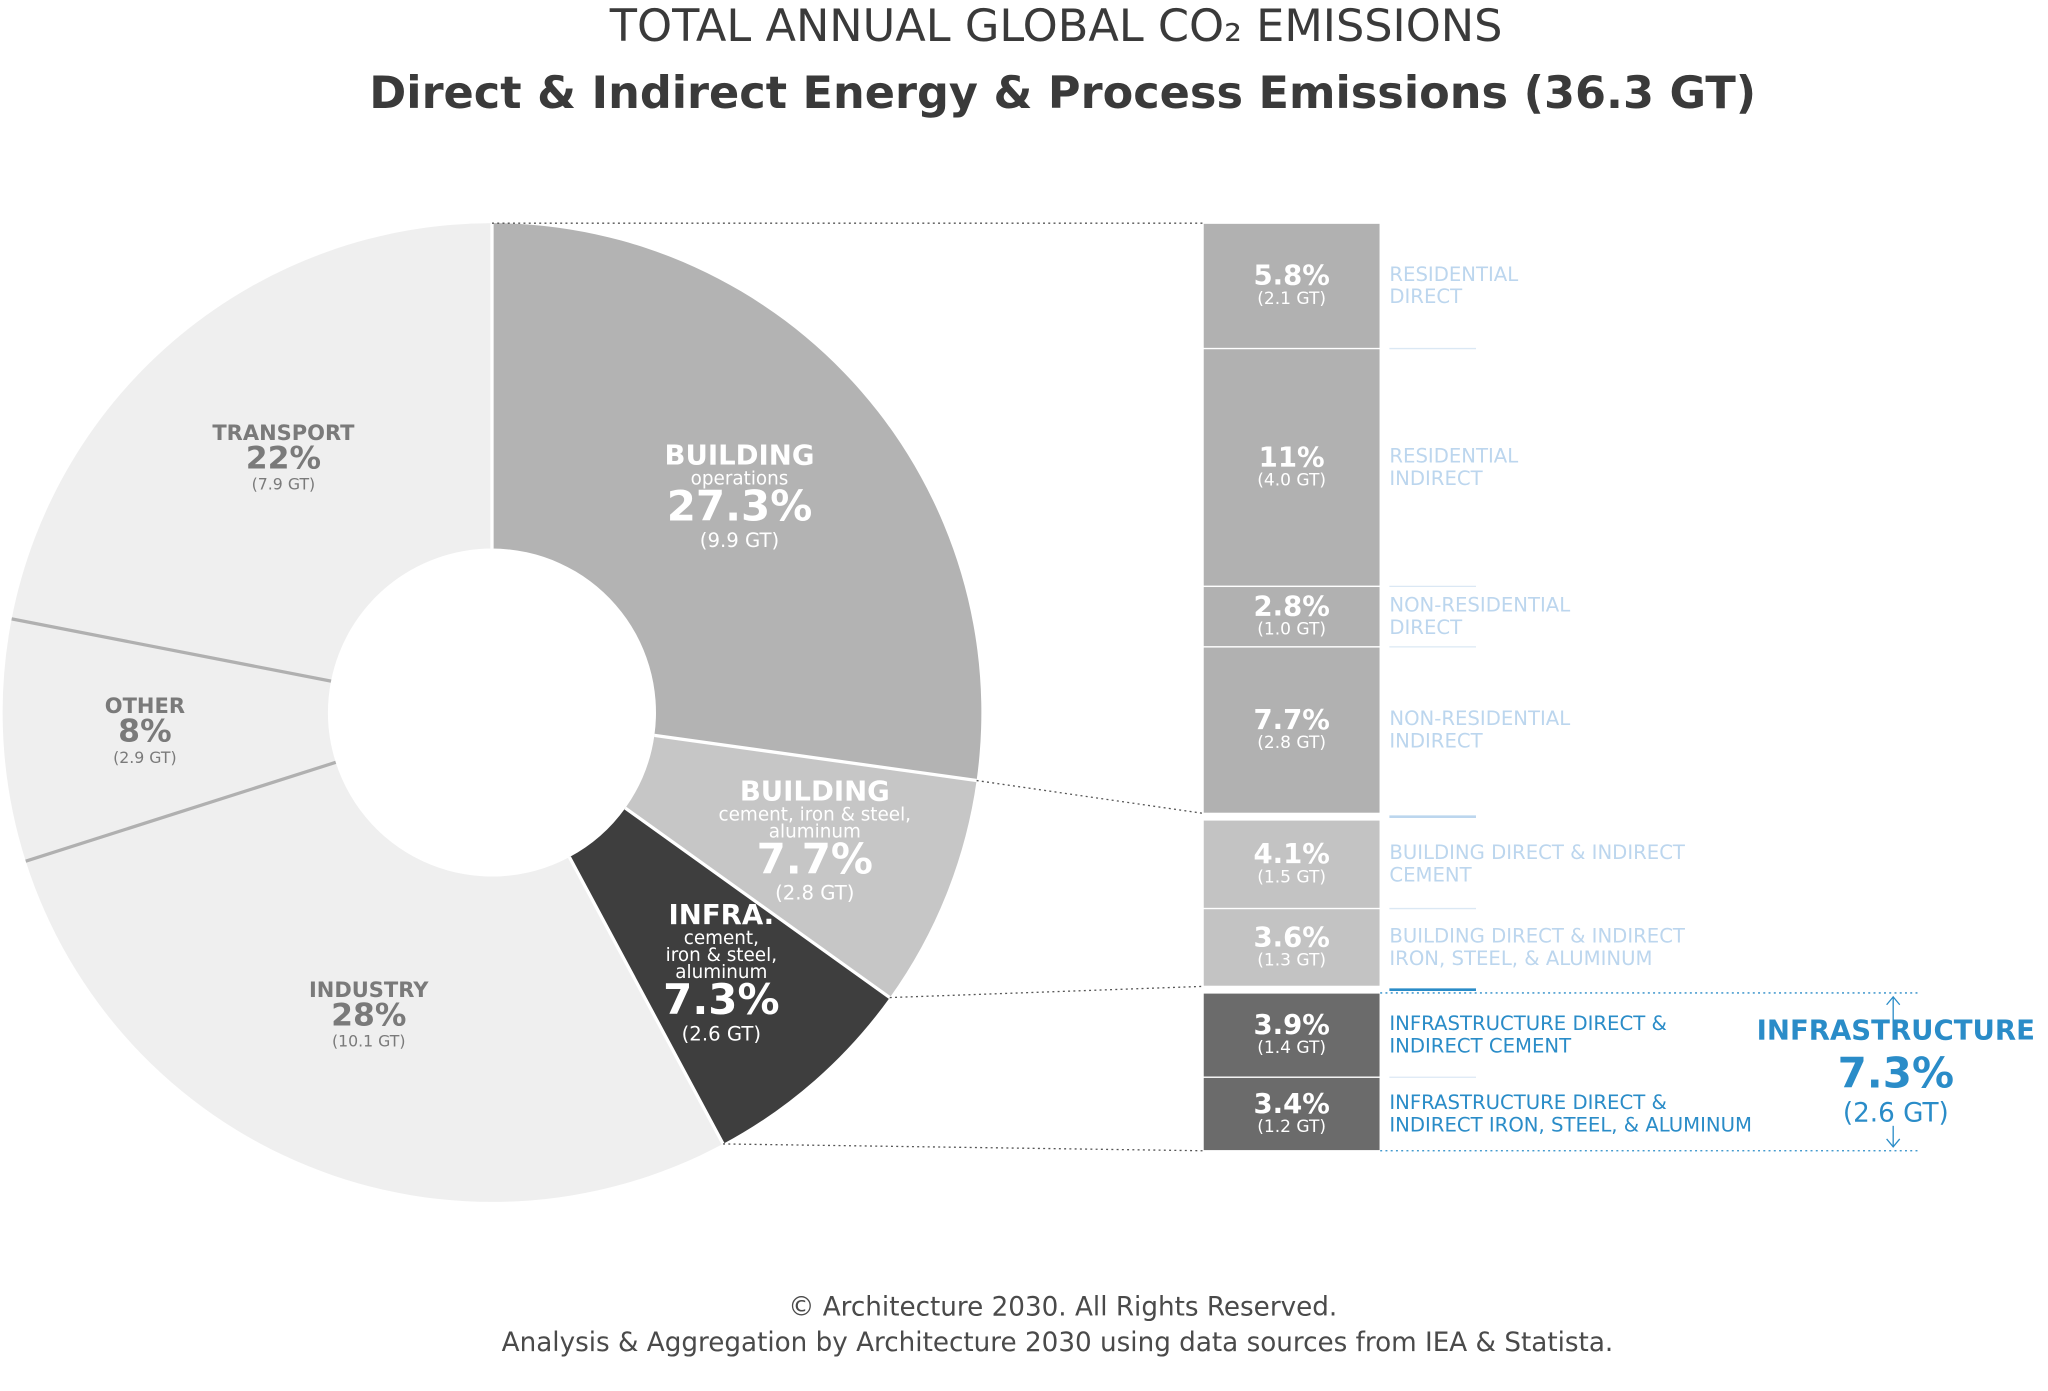 This screenshot has width=2048, height=1391. I want to click on slice-value-label: 28%, so click(368, 1016).